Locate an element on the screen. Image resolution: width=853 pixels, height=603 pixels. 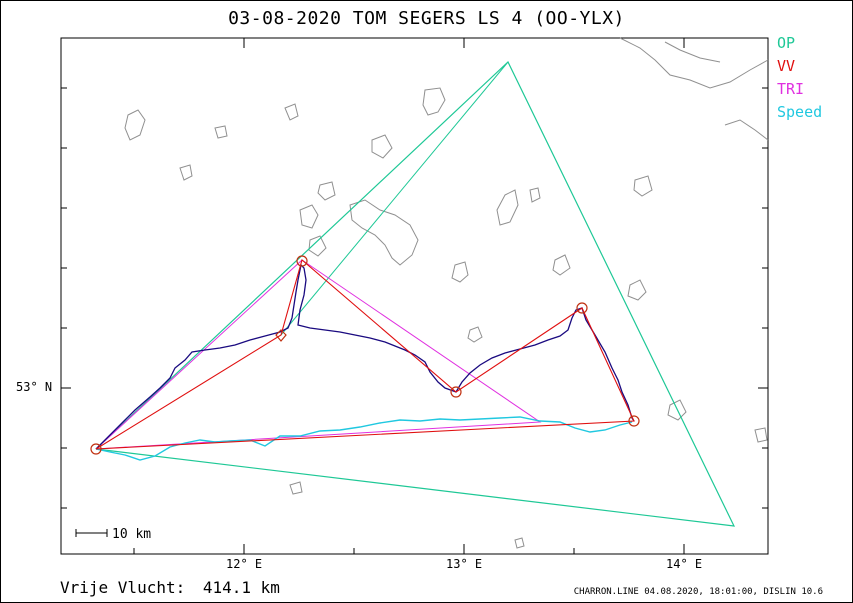
distance-value: 414.1 km is located at coordinates (241, 587).